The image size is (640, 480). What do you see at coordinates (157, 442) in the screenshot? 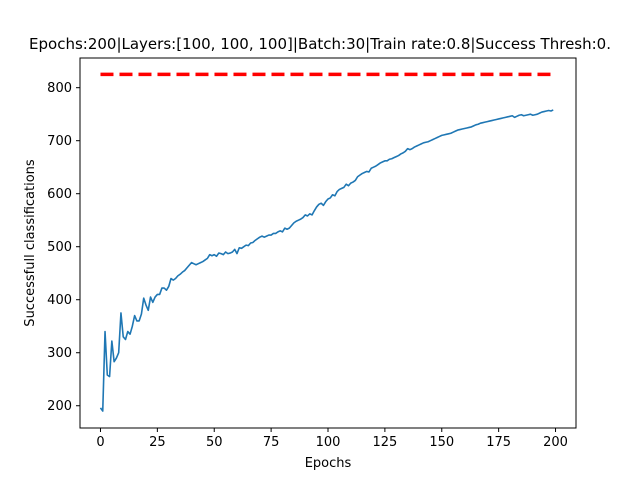
I see `x-tick-label: 25` at bounding box center [157, 442].